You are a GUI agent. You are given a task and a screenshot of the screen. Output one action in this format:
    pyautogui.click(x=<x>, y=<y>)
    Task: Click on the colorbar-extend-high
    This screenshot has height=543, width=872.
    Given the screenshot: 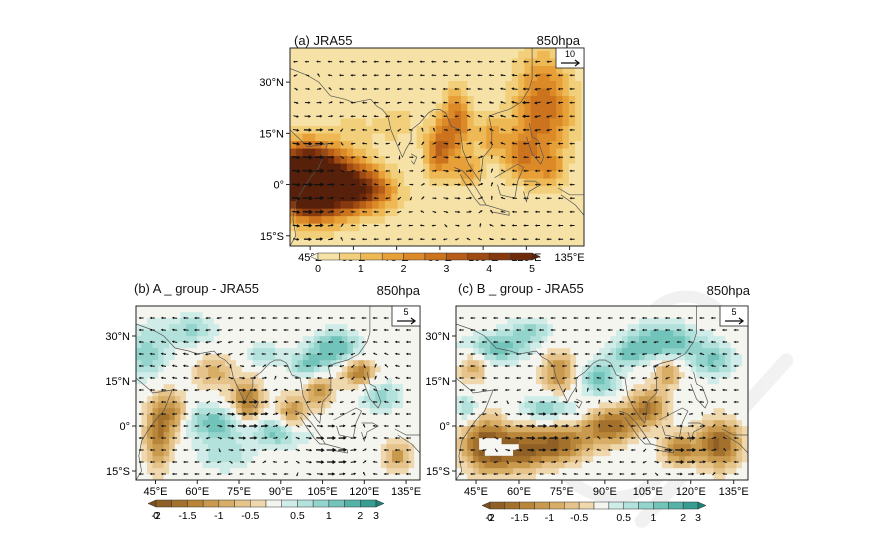 What is the action you would take?
    pyautogui.click(x=536, y=256)
    